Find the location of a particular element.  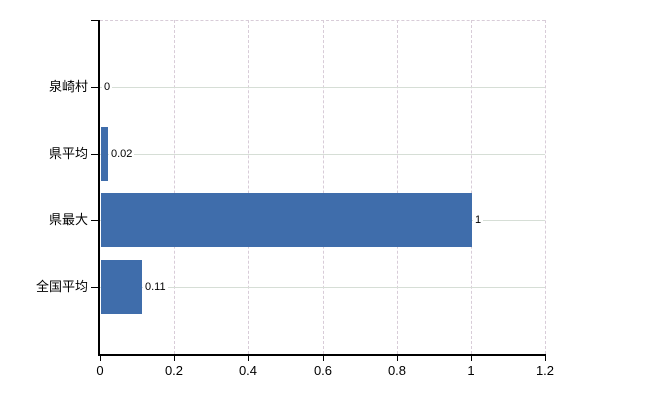

x-tick-label: 0.4 is located at coordinates (248, 370).